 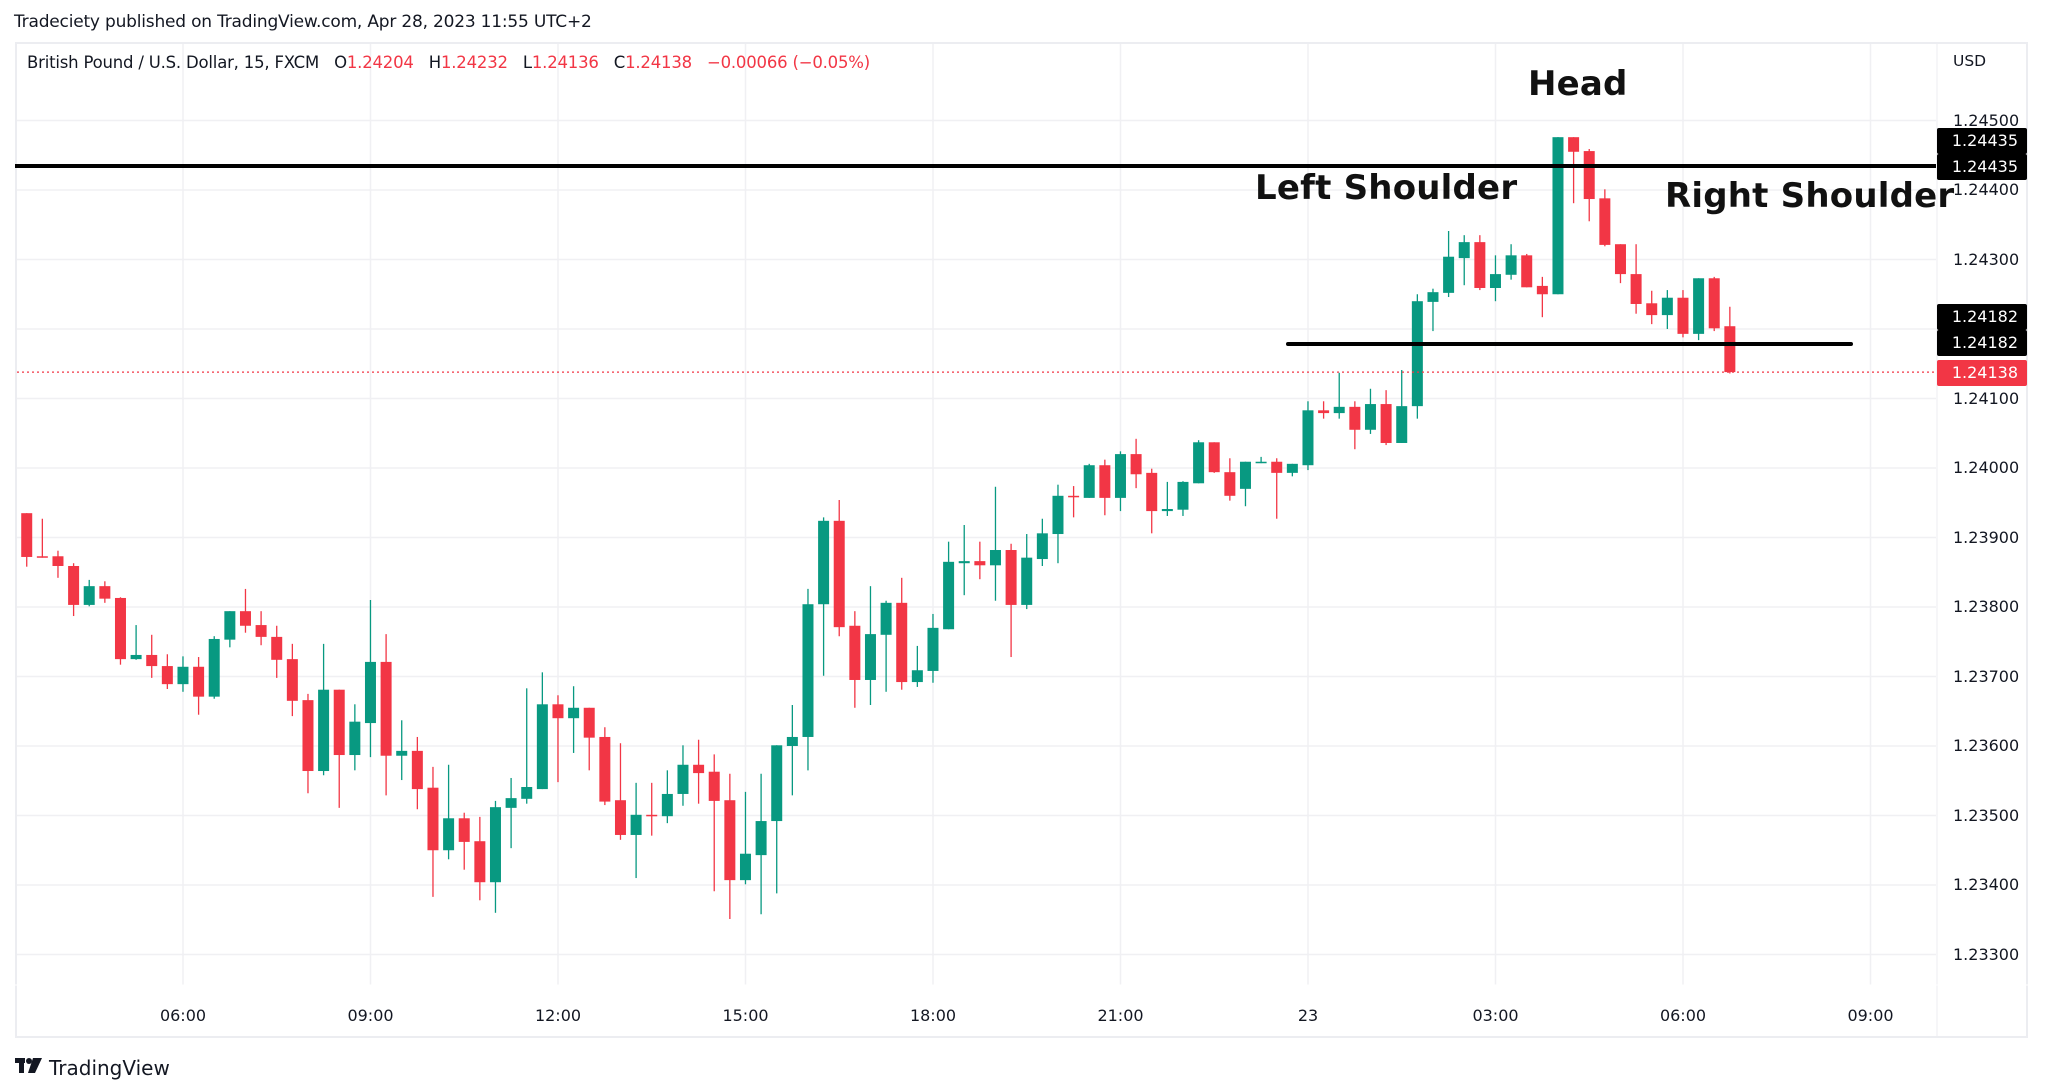 I want to click on head-label: Head, so click(x=1578, y=84).